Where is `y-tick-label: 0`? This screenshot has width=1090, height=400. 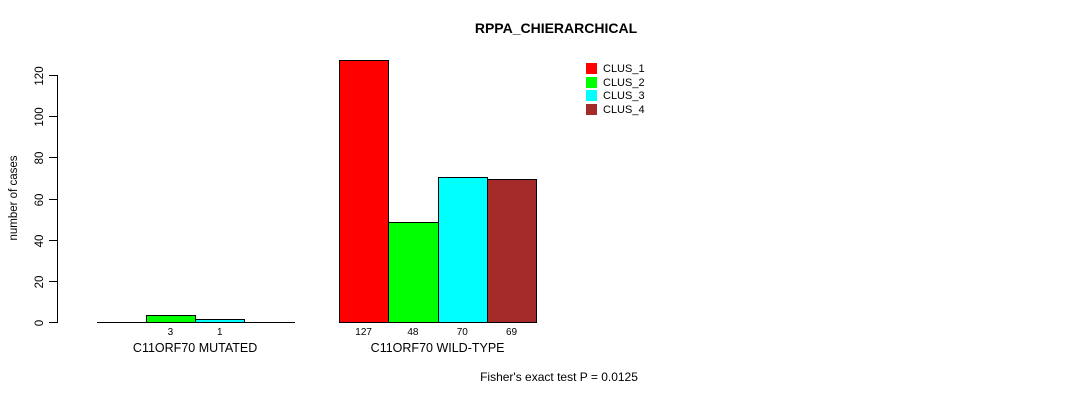 y-tick-label: 0 is located at coordinates (40, 322).